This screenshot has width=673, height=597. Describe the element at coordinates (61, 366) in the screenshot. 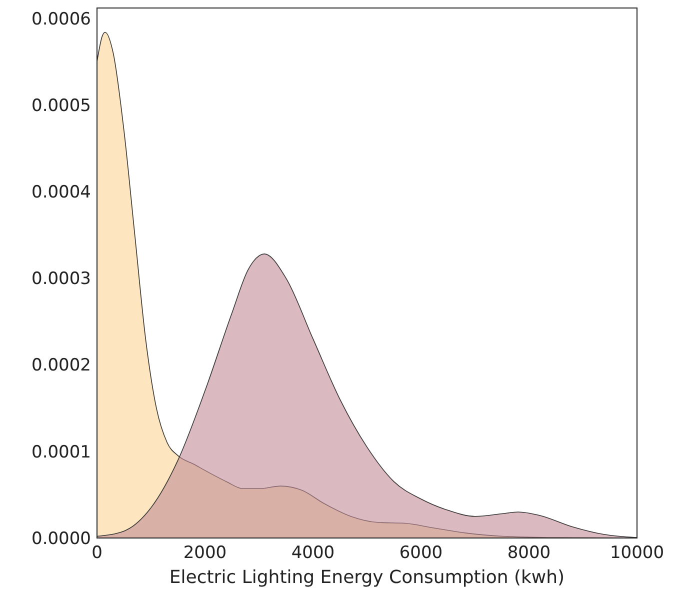

I see `y-tick-label: 0.0002` at that location.